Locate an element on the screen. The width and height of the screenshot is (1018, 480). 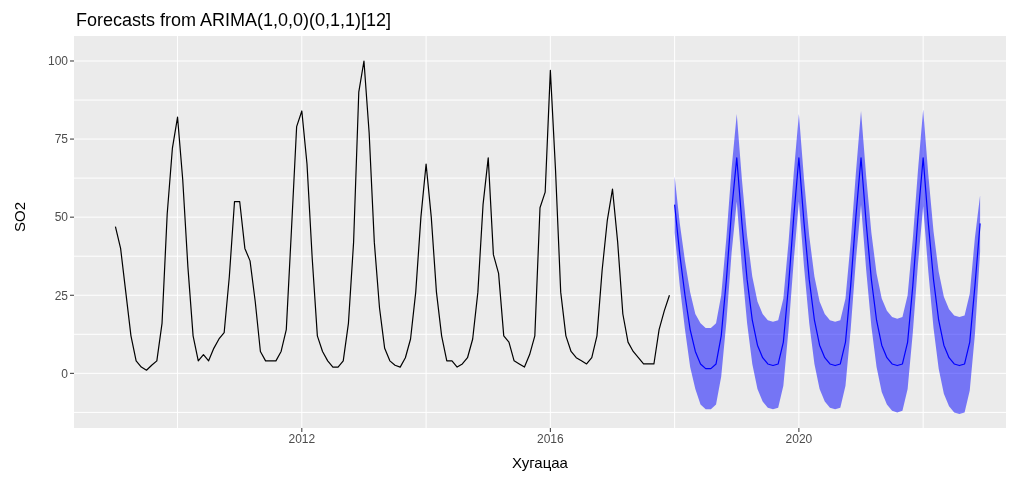
y-axis-title: SO2 is located at coordinates (20, 216).